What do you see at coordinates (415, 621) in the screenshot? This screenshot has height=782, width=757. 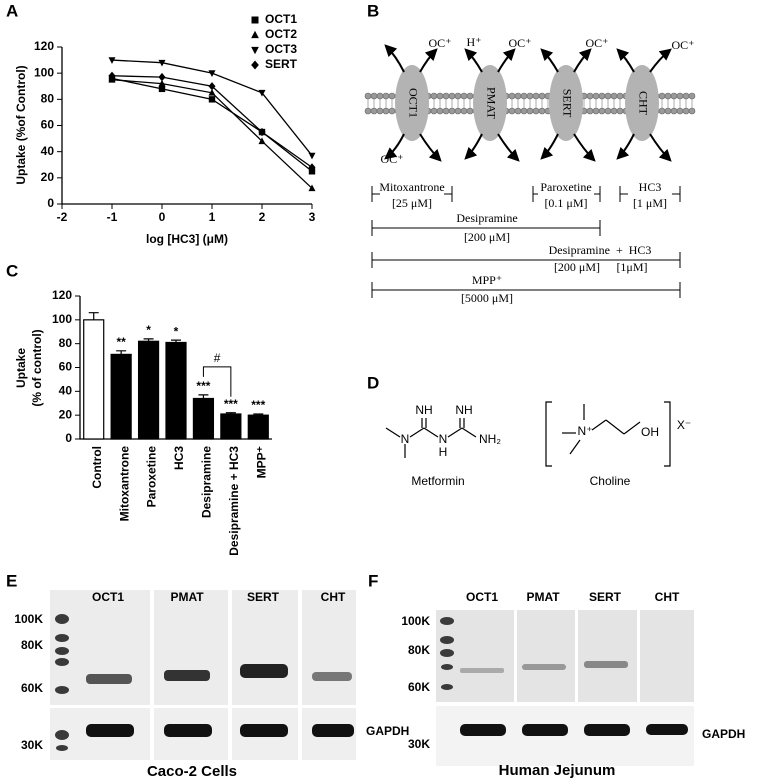 I see `mw-label: 100K` at bounding box center [415, 621].